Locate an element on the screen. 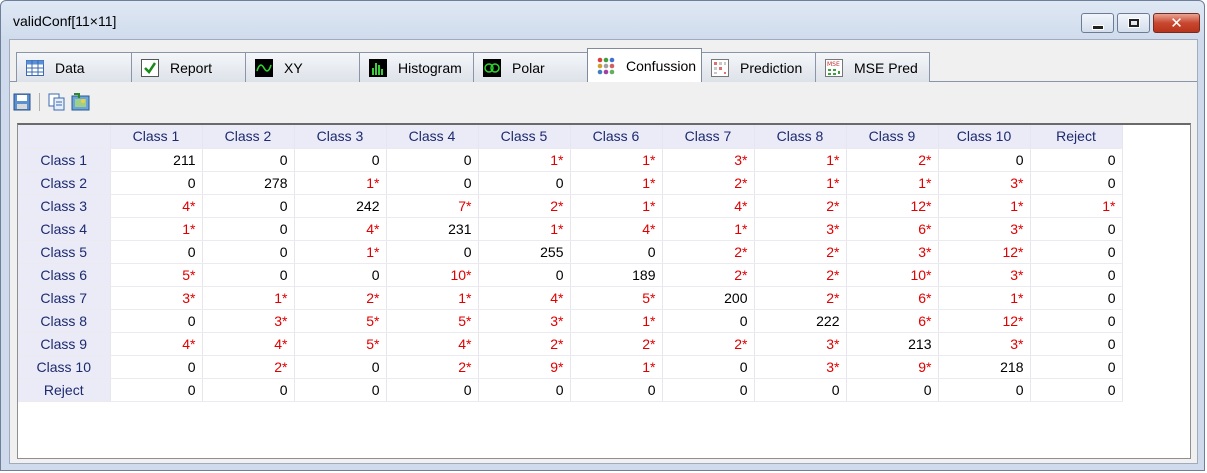  matrix-cell: 189 is located at coordinates (616, 275).